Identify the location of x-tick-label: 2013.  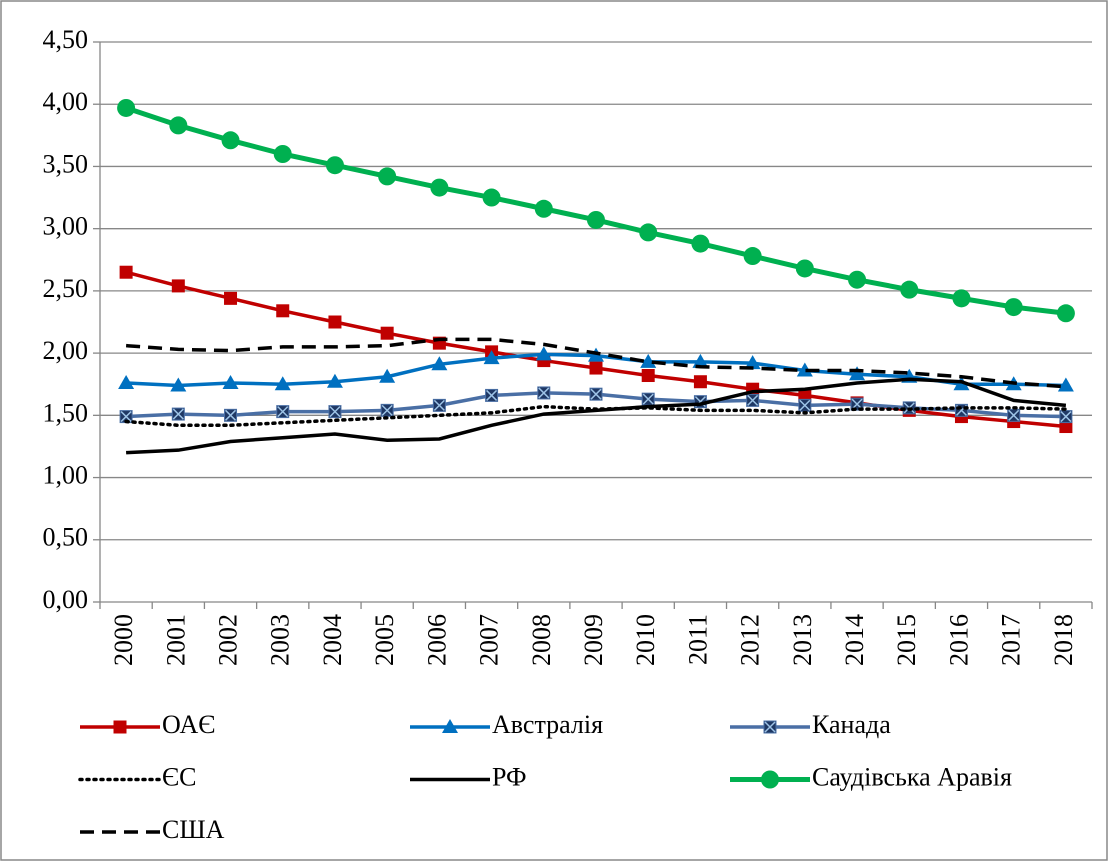
(802, 640).